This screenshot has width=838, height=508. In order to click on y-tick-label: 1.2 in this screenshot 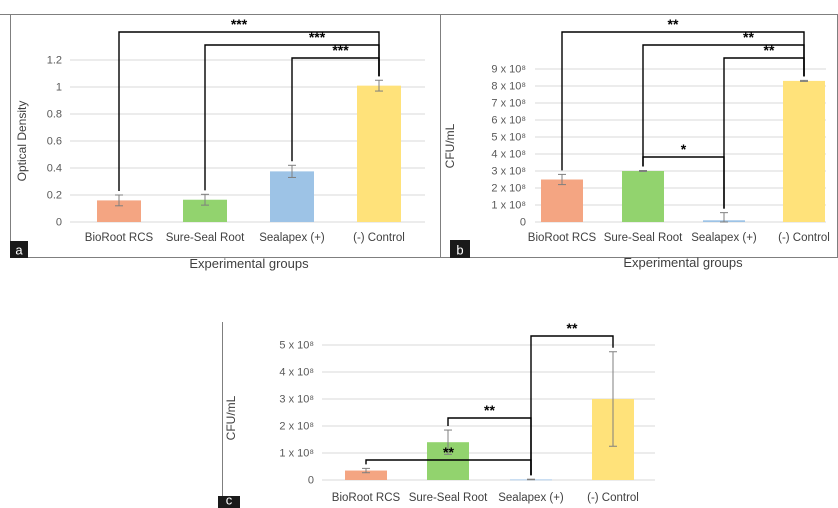, I will do `click(54, 61)`.